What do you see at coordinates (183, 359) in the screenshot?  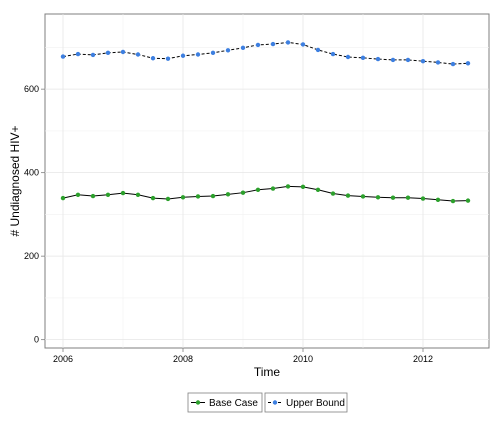 I see `x-tick-label: 2008` at bounding box center [183, 359].